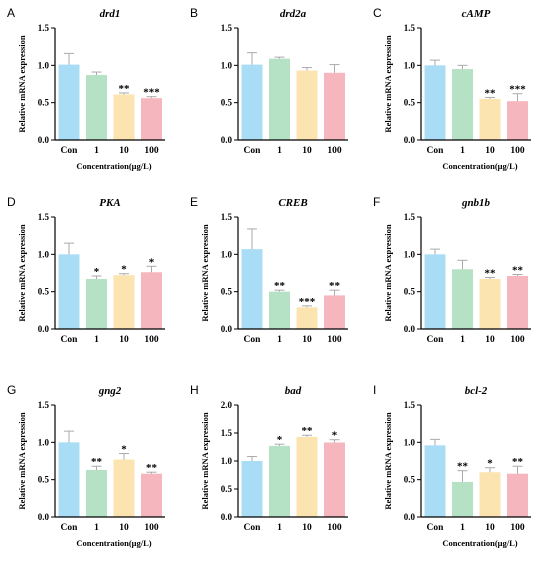 This screenshot has width=550, height=570. I want to click on panel-e-category-3: 100, so click(334, 340).